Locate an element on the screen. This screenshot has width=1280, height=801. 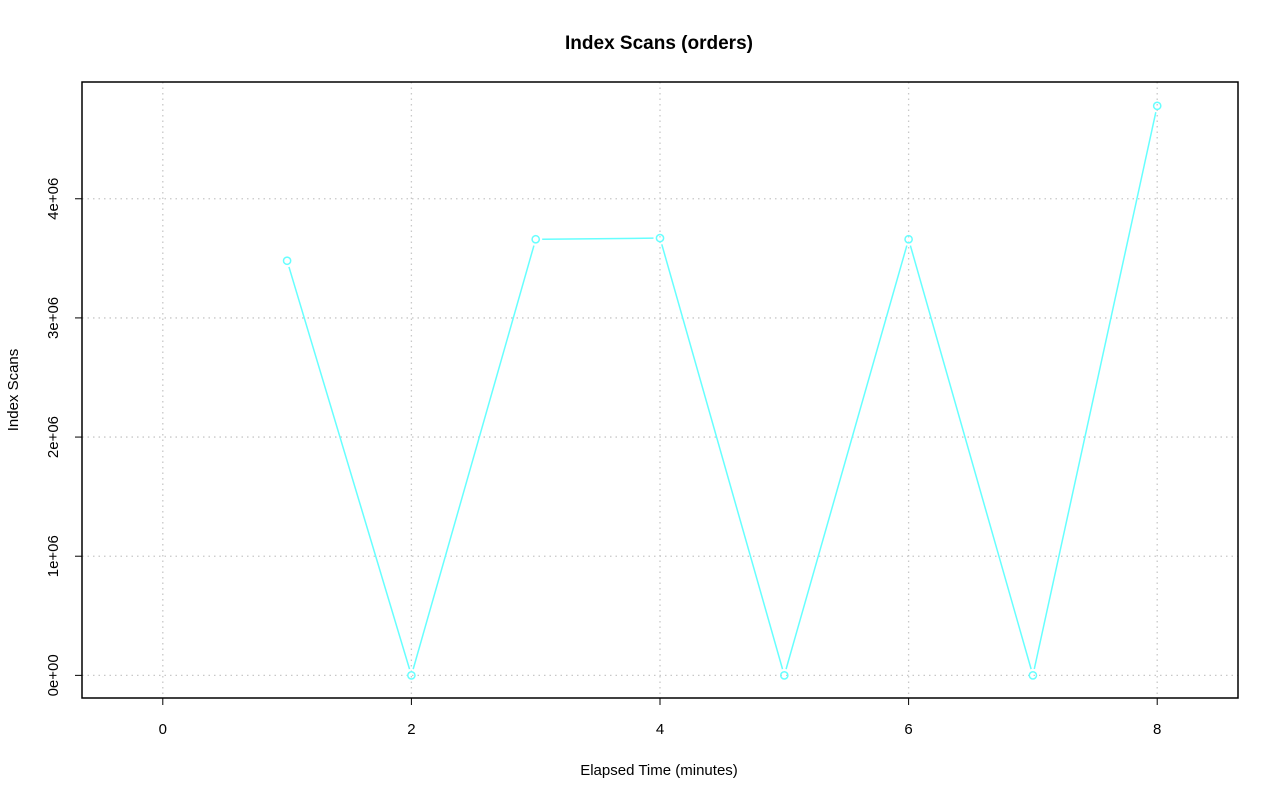
y-tick-label: 2e+06 is located at coordinates (53, 437).